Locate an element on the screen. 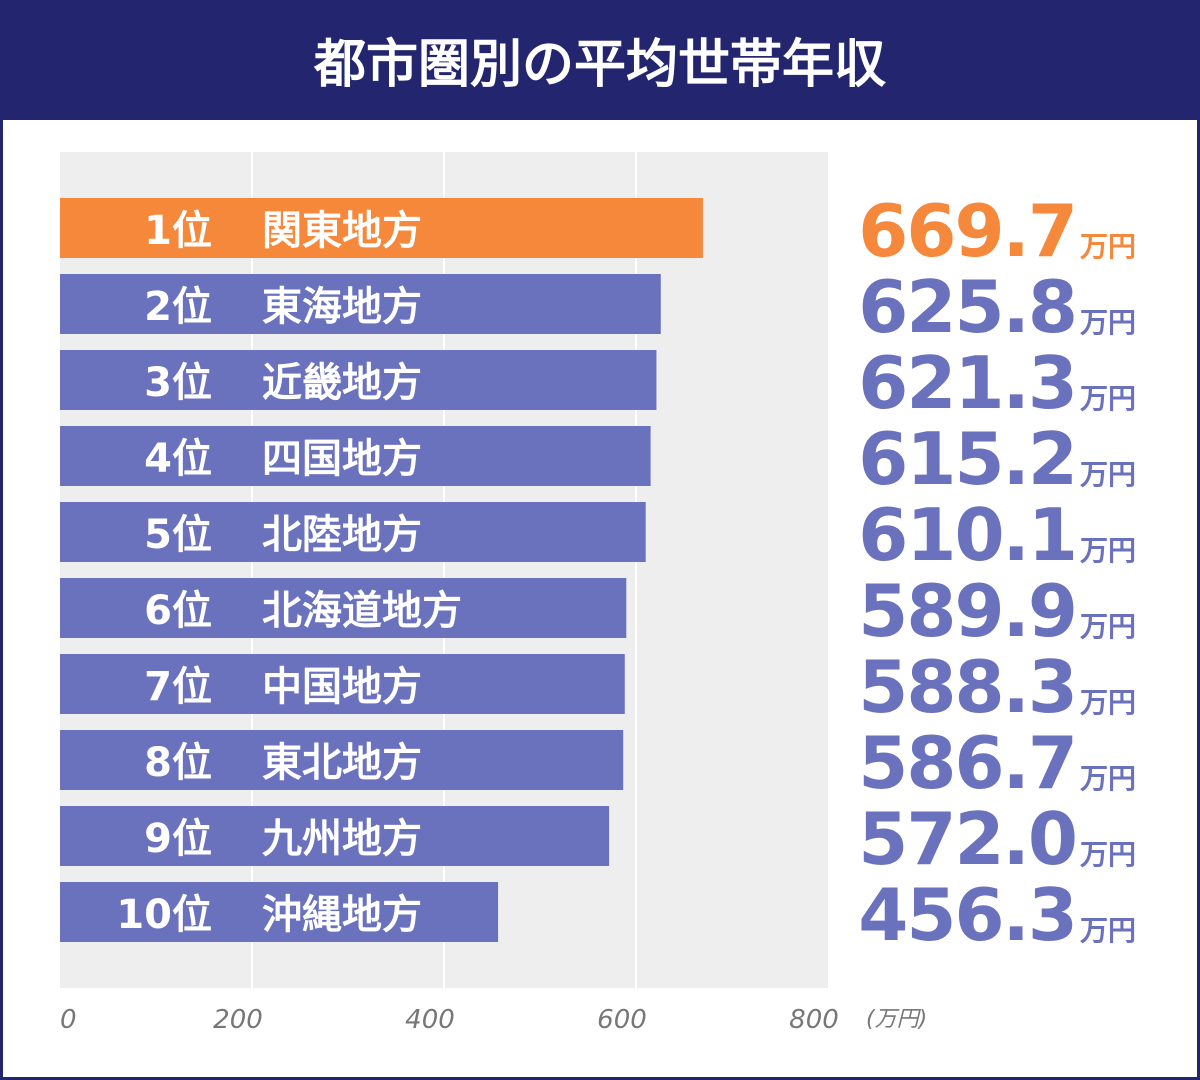  header is located at coordinates (600, 60).